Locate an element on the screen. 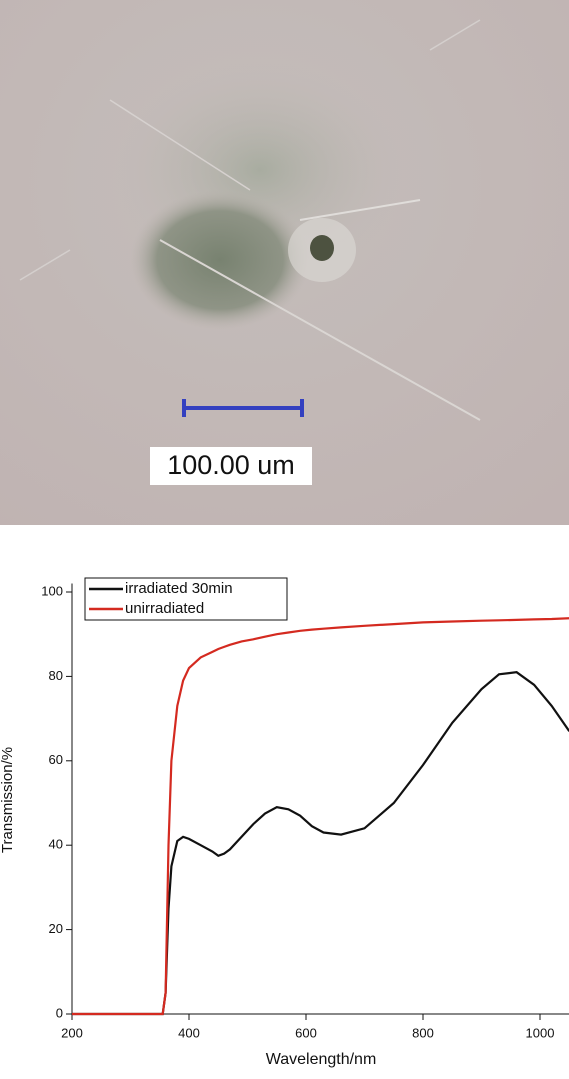 Image resolution: width=569 pixels, height=1079 pixels. legend-label: irradiated 30min is located at coordinates (179, 588).